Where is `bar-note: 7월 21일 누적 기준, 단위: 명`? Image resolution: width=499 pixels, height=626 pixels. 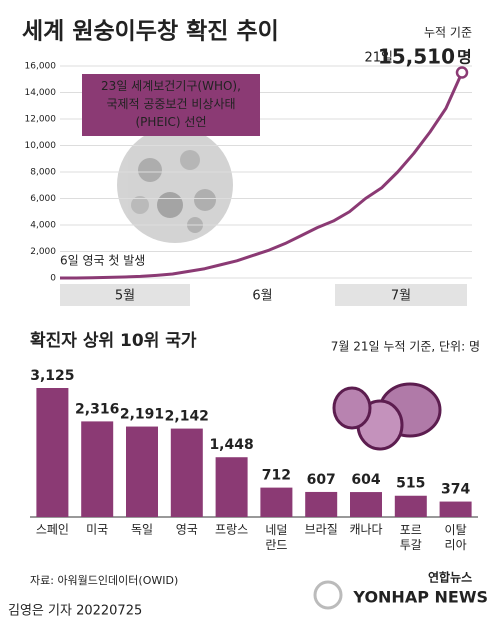
bar-note: 7월 21일 누적 기준, 단위: 명 is located at coordinates (405, 347).